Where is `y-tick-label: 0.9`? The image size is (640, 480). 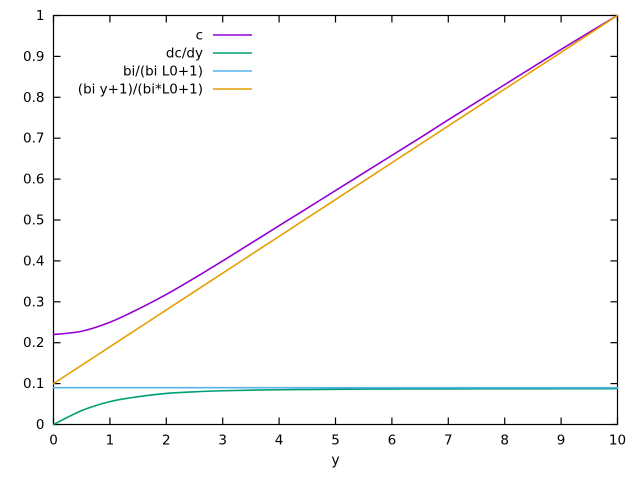 y-tick-label: 0.9 is located at coordinates (33, 57).